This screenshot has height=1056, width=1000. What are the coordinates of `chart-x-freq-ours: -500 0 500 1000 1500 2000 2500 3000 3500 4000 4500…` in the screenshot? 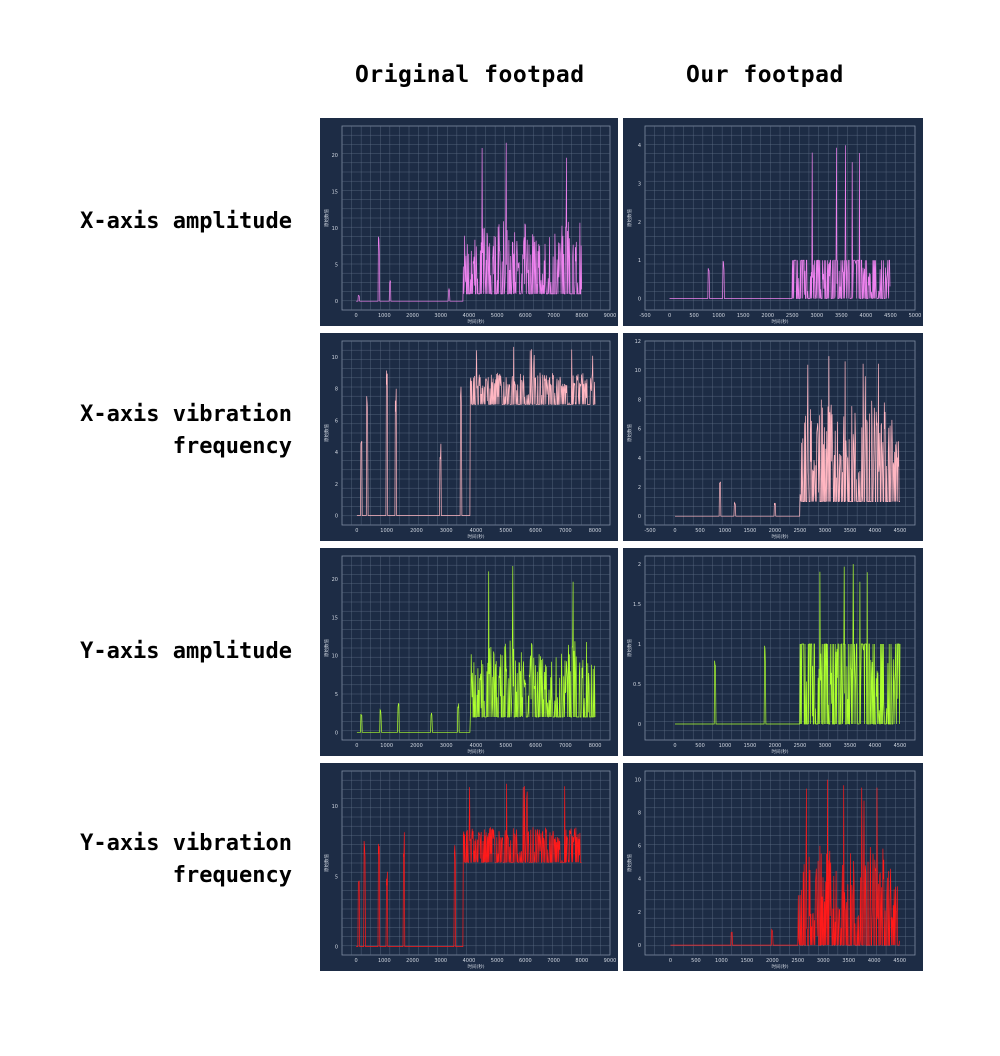 It's located at (773, 437).